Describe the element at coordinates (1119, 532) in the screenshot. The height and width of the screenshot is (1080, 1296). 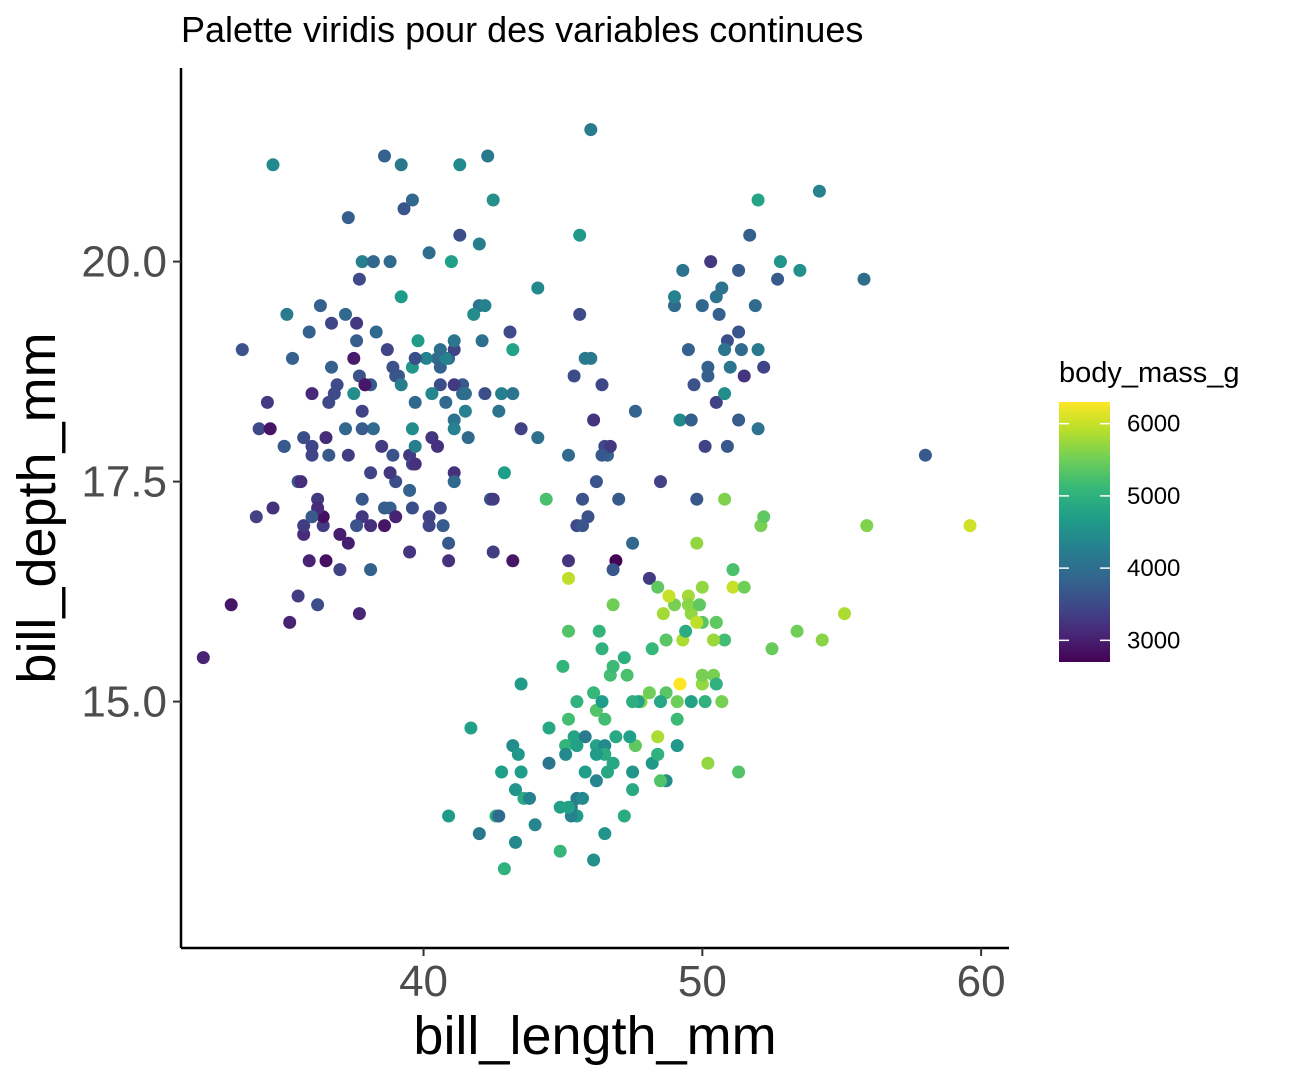
I see `colorbar-ticks: 3000 4000 5000 6000` at that location.